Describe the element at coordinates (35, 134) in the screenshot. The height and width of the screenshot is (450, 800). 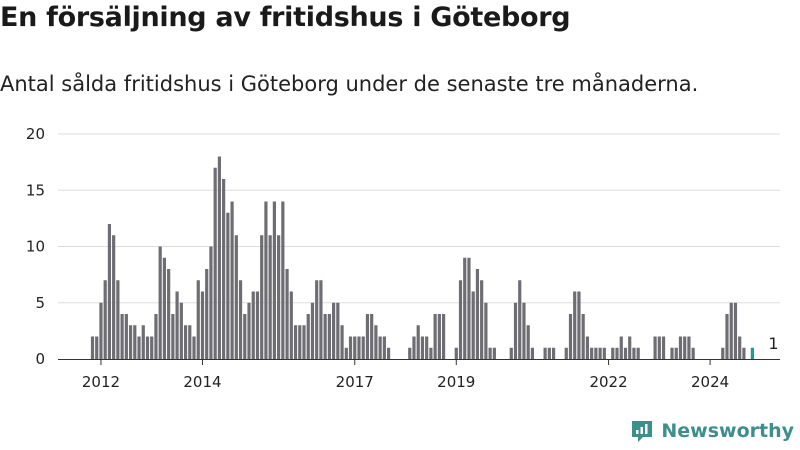
I see `y-tick-label: 20` at that location.